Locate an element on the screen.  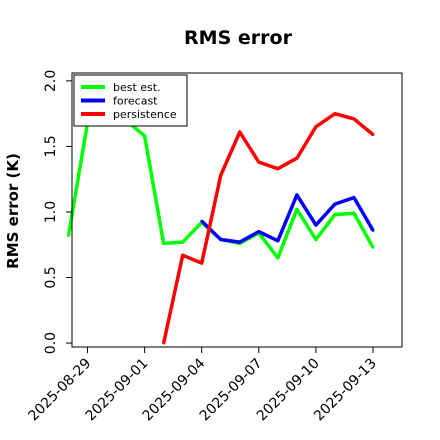
y-tick-label: 0.5 is located at coordinates (51, 277).